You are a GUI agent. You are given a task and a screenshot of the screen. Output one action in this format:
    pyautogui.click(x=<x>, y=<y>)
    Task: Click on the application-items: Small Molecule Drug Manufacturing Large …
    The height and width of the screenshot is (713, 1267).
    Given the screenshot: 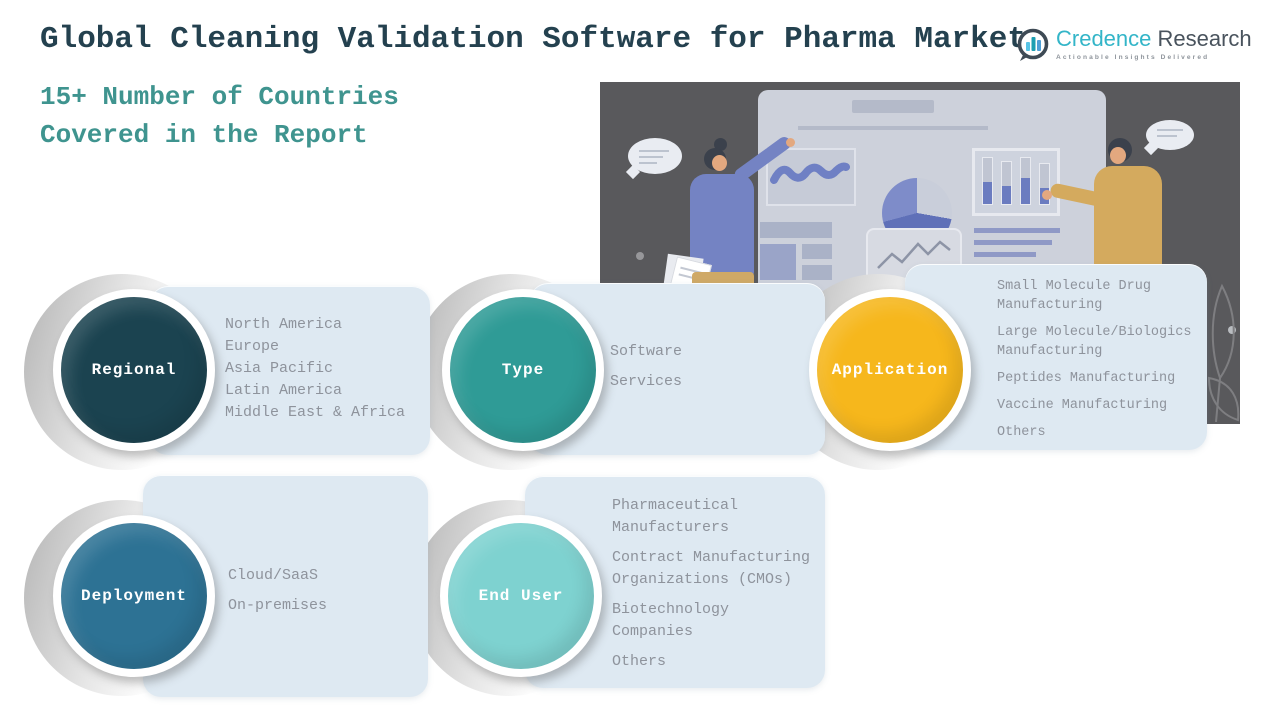 What is the action you would take?
    pyautogui.click(x=1097, y=359)
    